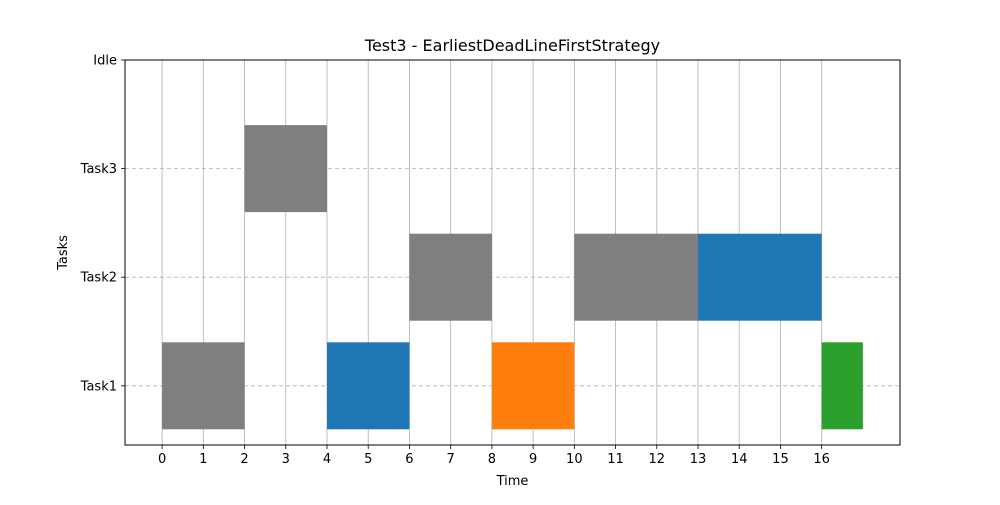 The height and width of the screenshot is (505, 1000). What do you see at coordinates (98, 169) in the screenshot?
I see `y-tick-label: Task3` at bounding box center [98, 169].